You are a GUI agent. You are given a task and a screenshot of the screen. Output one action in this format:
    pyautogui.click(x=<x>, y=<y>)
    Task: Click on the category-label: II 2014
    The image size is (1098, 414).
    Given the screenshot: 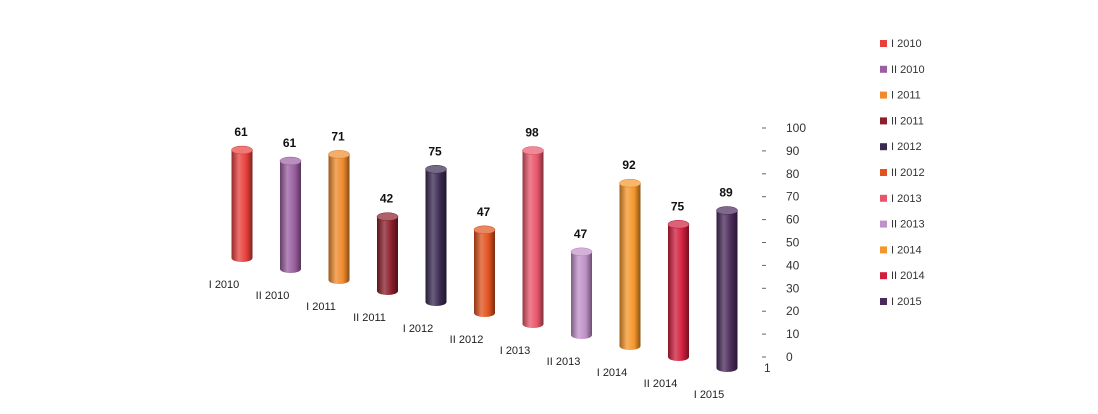 What is the action you would take?
    pyautogui.click(x=661, y=384)
    